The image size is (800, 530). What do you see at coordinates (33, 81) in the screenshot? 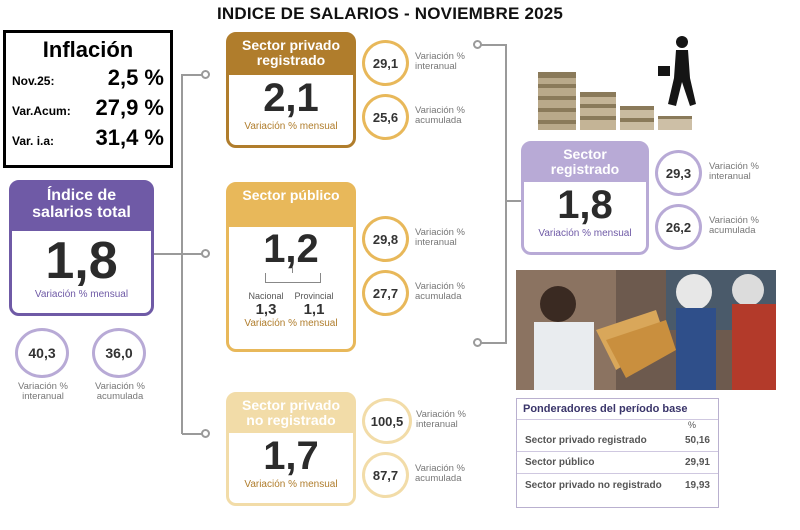
I see `inflation-label: Nov.25:` at bounding box center [33, 81].